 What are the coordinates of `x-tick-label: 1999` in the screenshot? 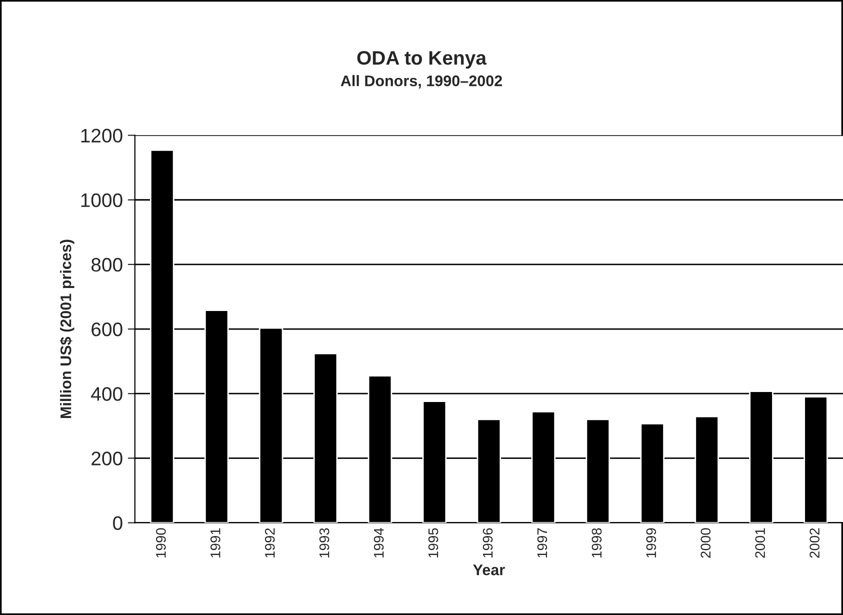 It's located at (651, 543).